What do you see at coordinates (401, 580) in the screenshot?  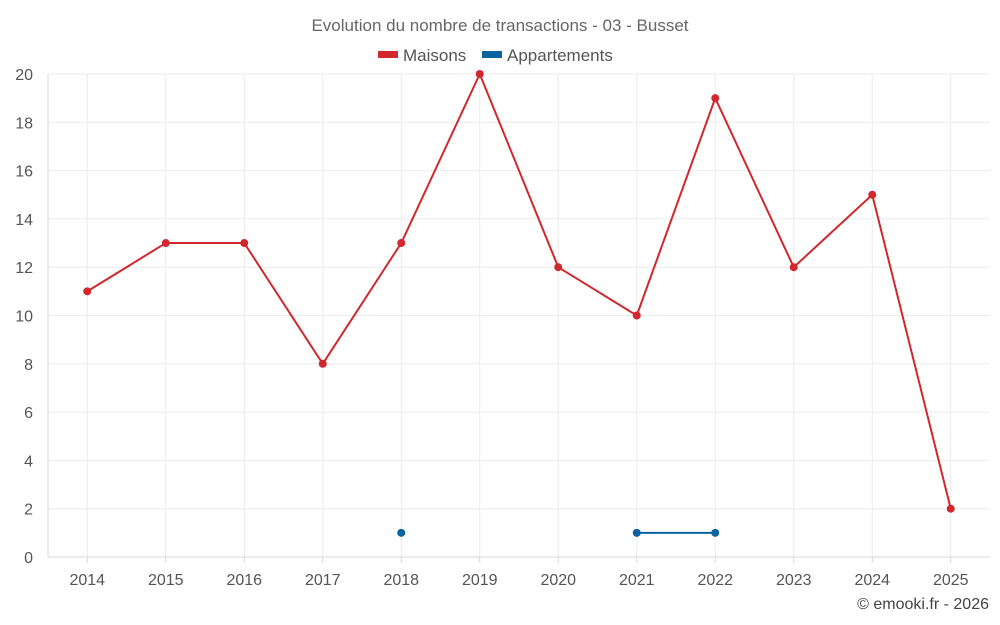 I see `x-tick-label-2018: 2018` at bounding box center [401, 580].